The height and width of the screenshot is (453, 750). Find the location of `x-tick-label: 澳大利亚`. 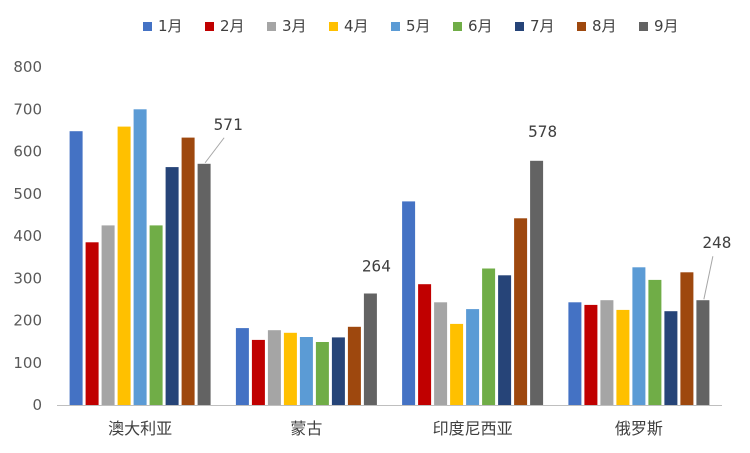

x-tick-label: 澳大利亚 is located at coordinates (140, 428).